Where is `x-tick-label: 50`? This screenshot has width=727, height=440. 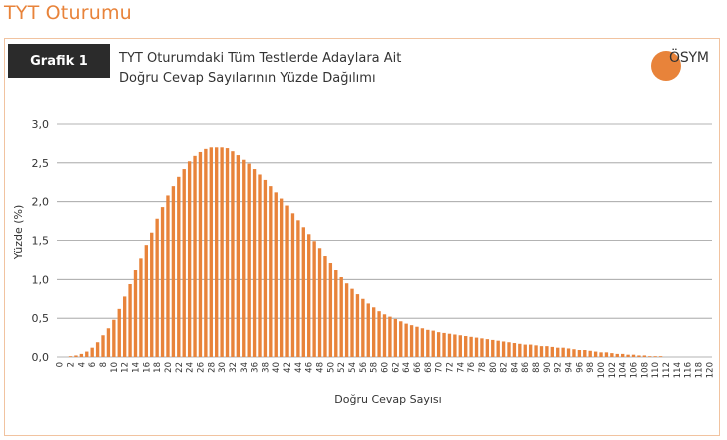 x-tick-label: 50 is located at coordinates (331, 367).